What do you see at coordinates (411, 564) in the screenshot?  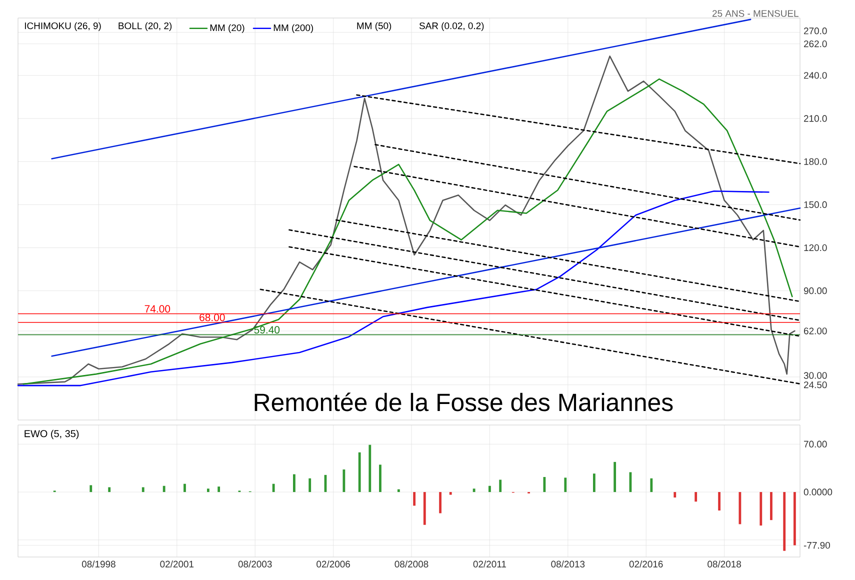 I see `x-tick-label: 08/2008` at bounding box center [411, 564].